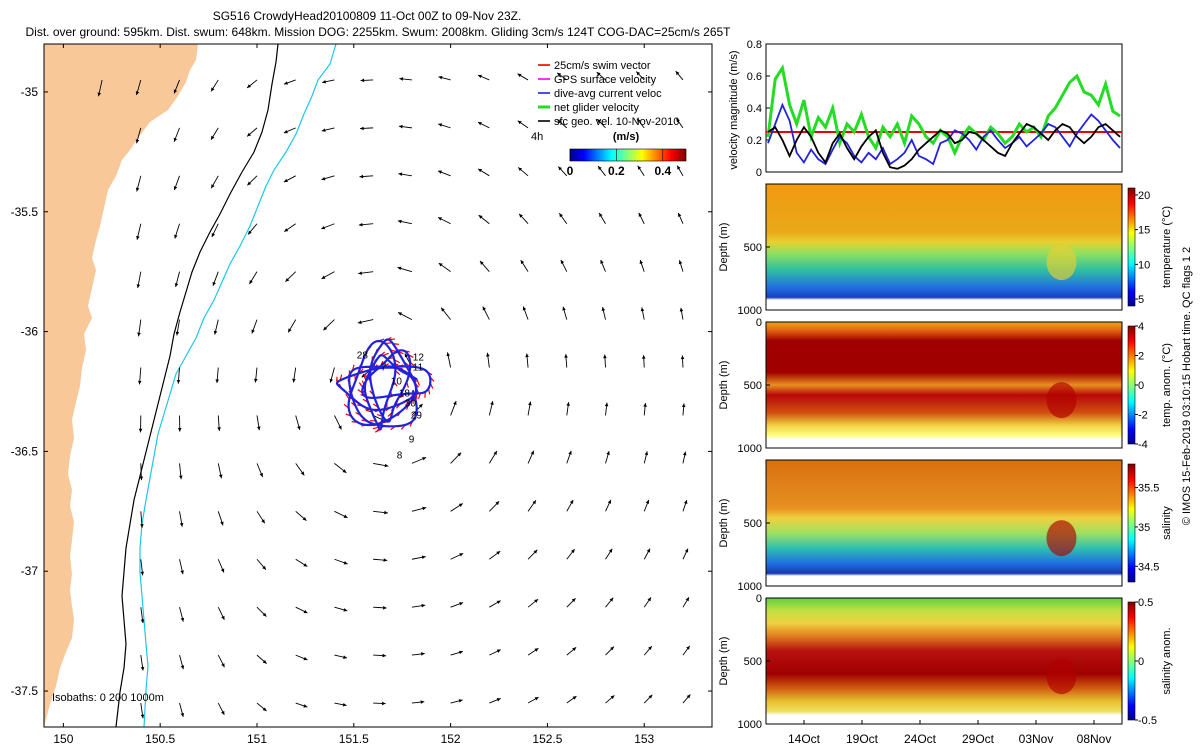 The width and height of the screenshot is (1200, 750). I want to click on colorbar-tick-label: 5, so click(1141, 300).